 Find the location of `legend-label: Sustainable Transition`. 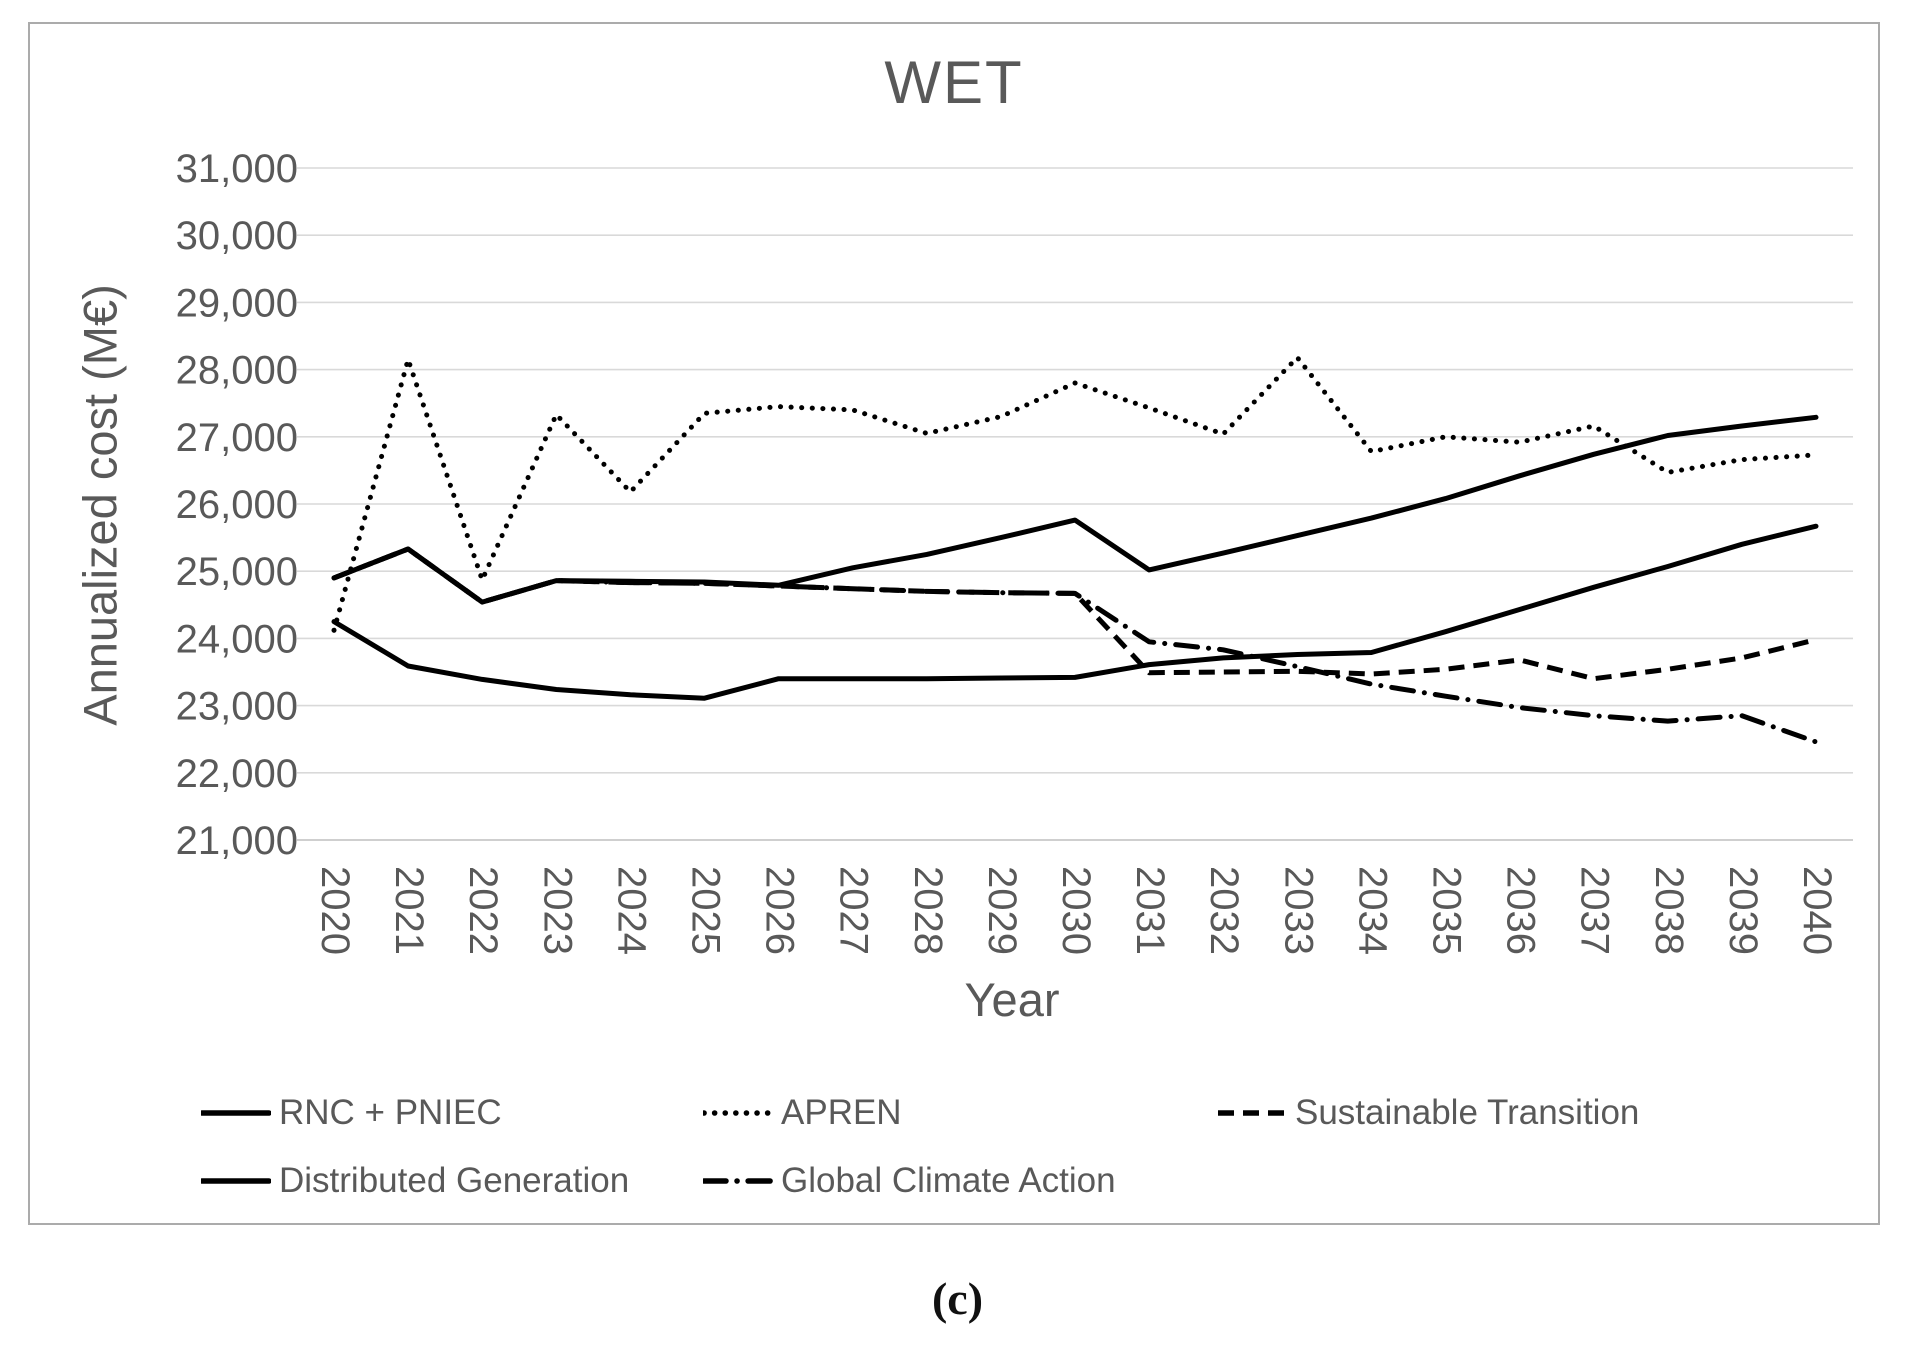

legend-label: Sustainable Transition is located at coordinates (1467, 1112).